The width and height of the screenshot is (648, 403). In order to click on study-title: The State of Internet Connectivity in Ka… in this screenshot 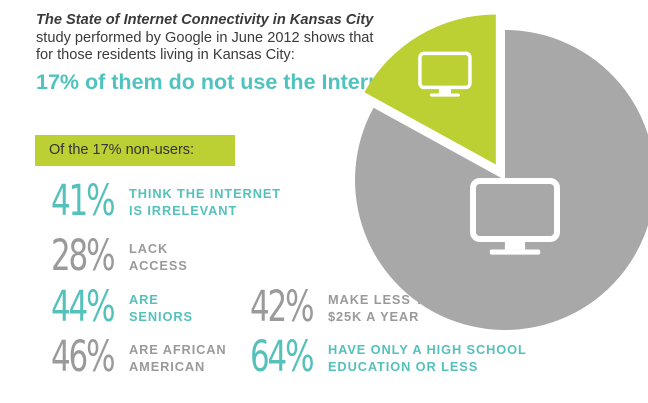, I will do `click(205, 20)`.